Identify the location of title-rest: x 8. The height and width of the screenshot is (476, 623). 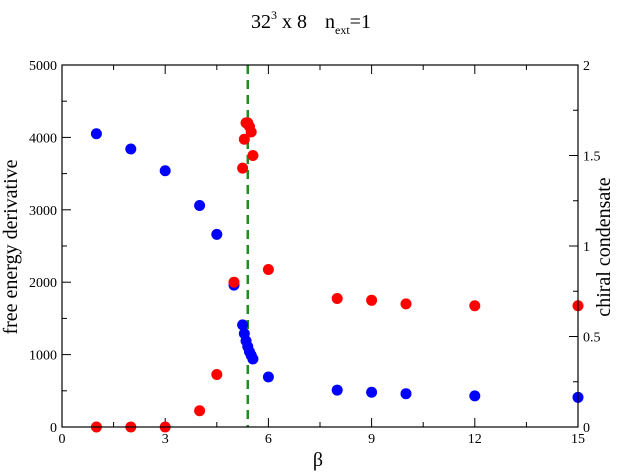
(292, 22).